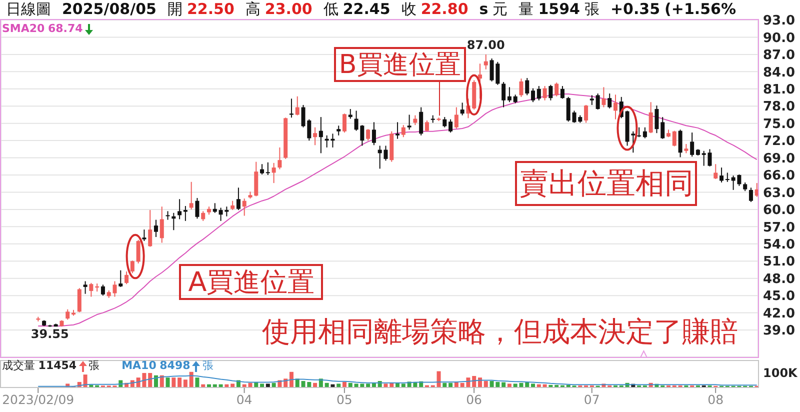 The image size is (800, 412). What do you see at coordinates (779, 56) in the screenshot?
I see `y-tick-label: 87.0` at bounding box center [779, 56].